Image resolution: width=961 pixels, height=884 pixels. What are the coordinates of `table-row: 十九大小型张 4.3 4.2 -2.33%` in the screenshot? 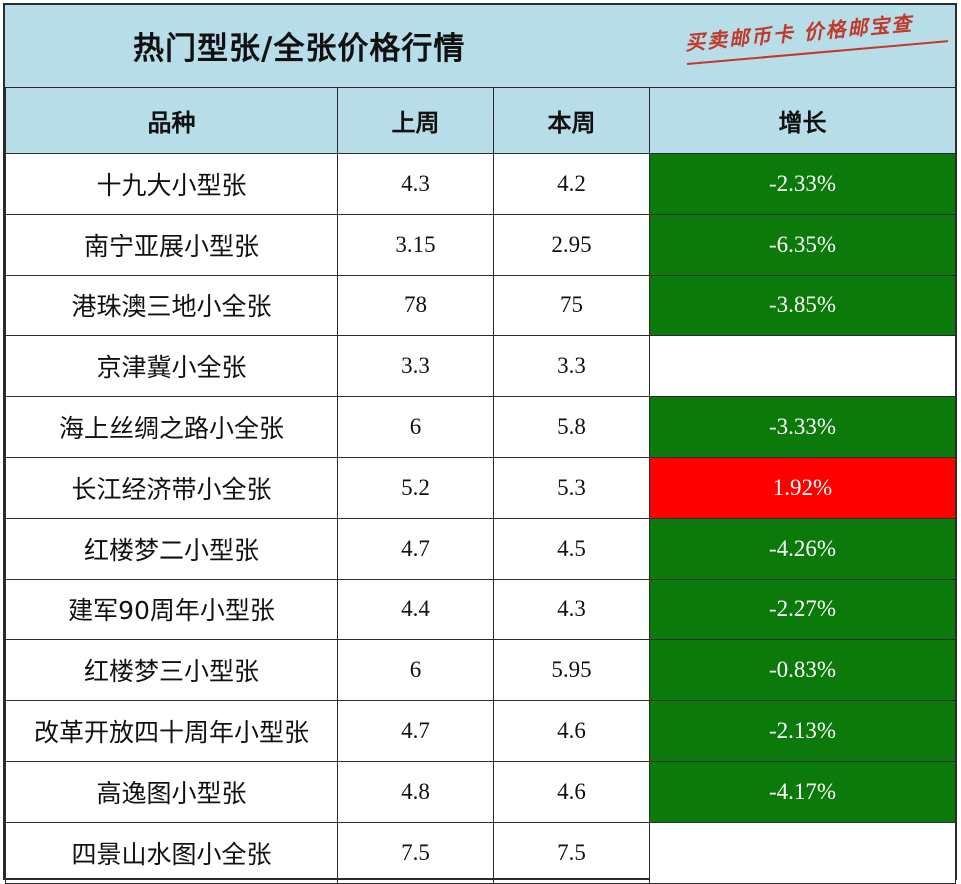 It's located at (480, 184).